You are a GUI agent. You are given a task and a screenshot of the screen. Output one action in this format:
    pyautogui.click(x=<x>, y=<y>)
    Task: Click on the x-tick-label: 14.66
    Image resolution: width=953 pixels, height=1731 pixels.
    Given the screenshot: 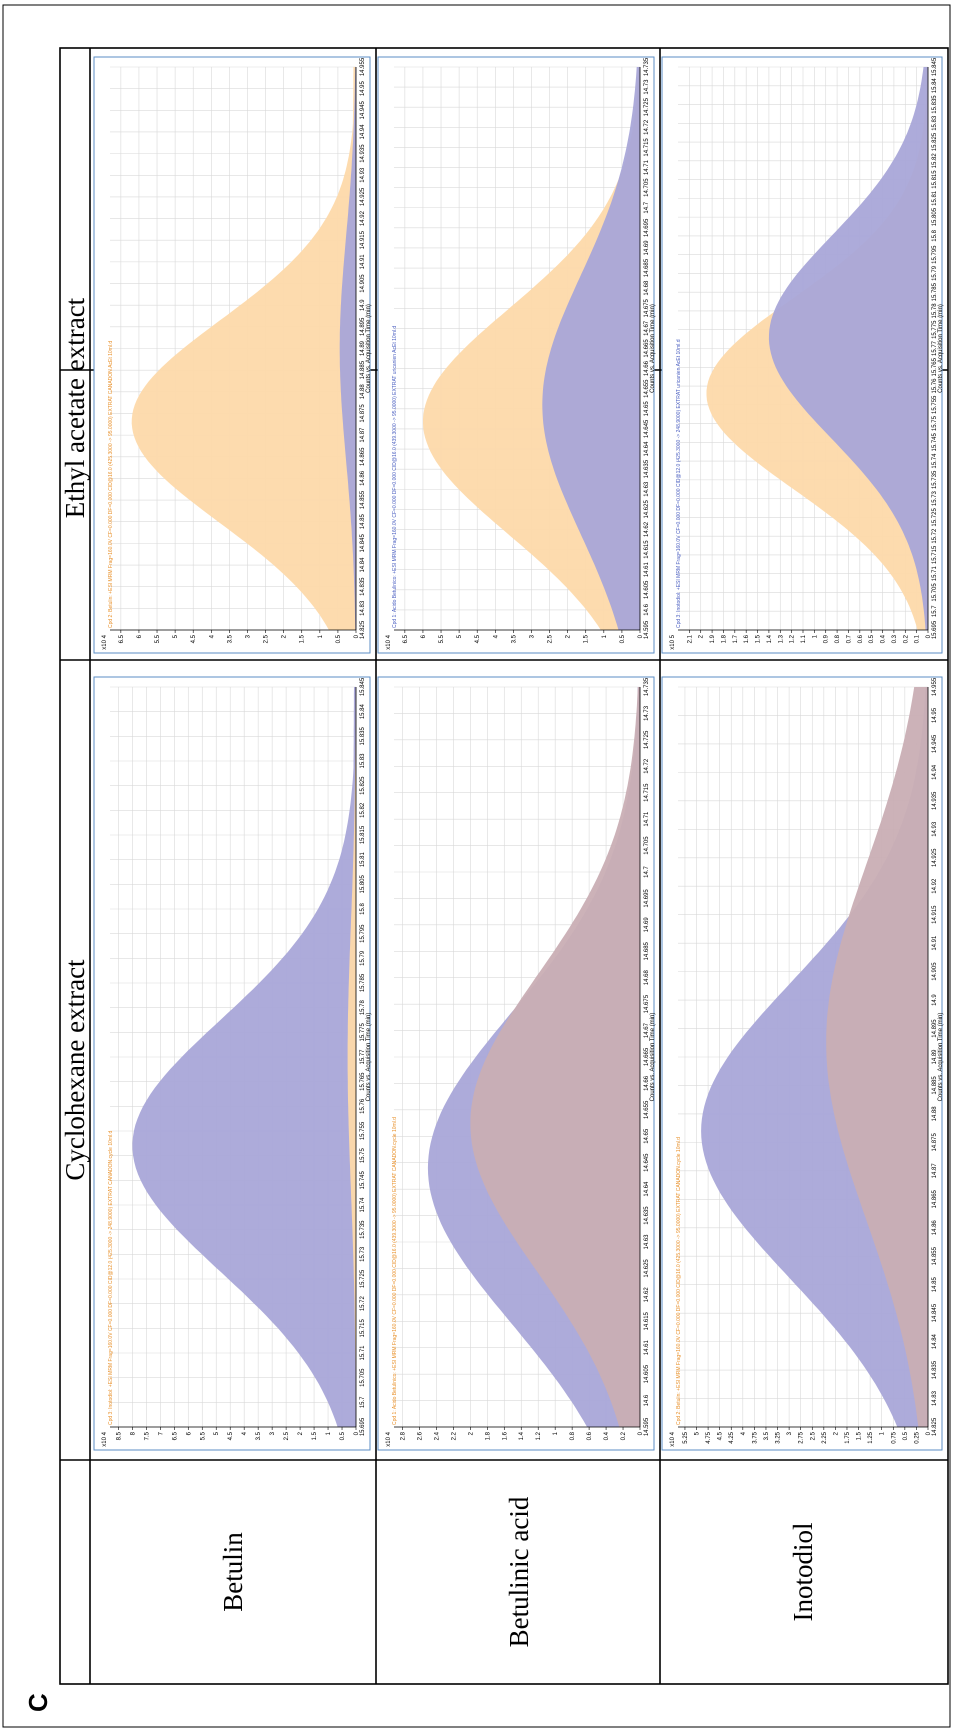 What is the action you would take?
    pyautogui.click(x=647, y=1083)
    